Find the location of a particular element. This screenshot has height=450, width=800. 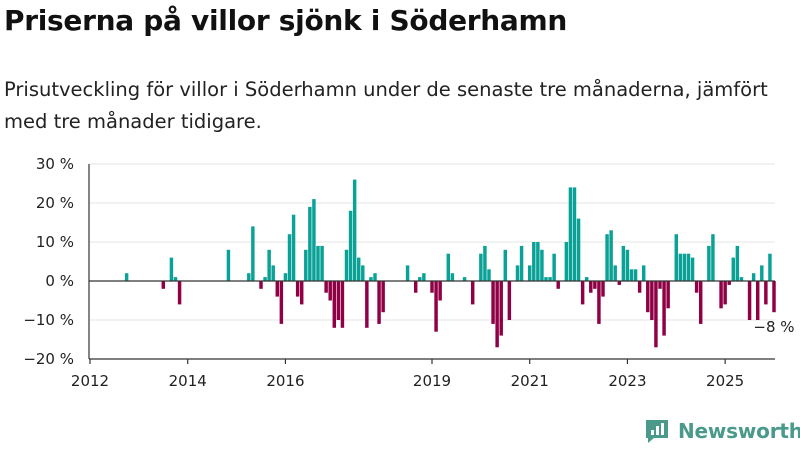

x-tick-label: 2021 is located at coordinates (530, 381).